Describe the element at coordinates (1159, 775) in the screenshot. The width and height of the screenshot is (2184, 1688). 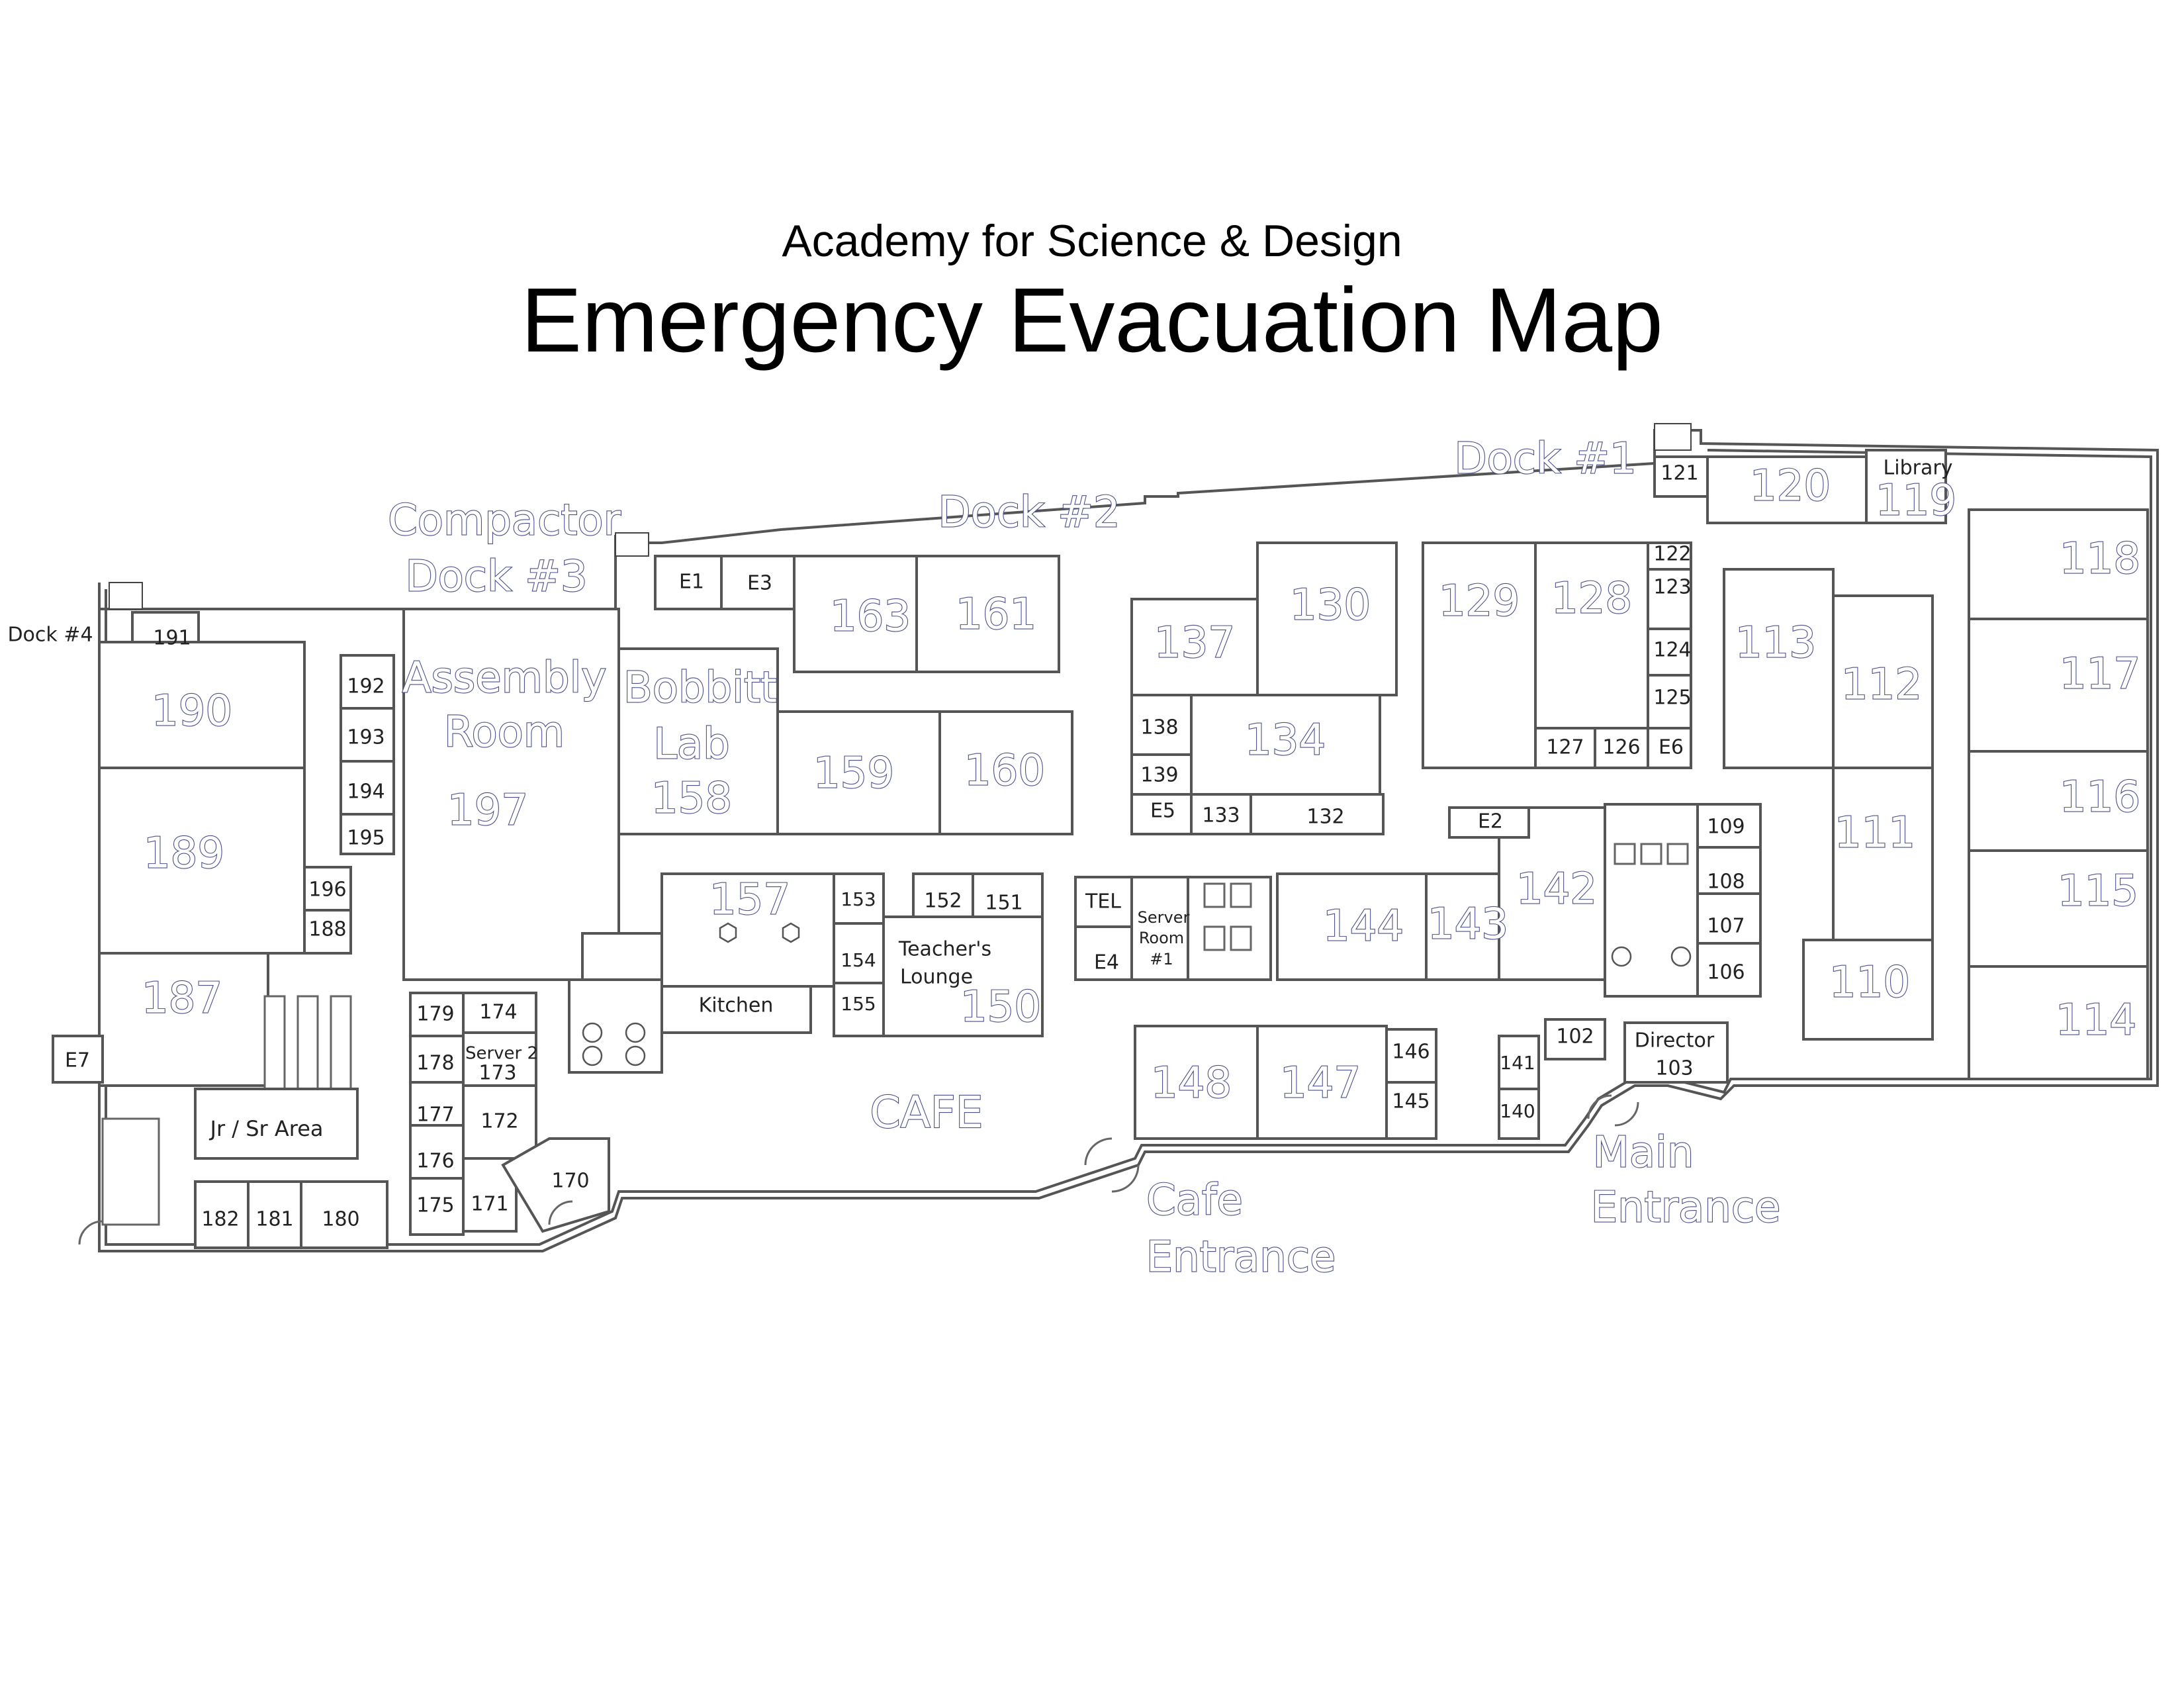
I see `room-139-label: 139` at that location.